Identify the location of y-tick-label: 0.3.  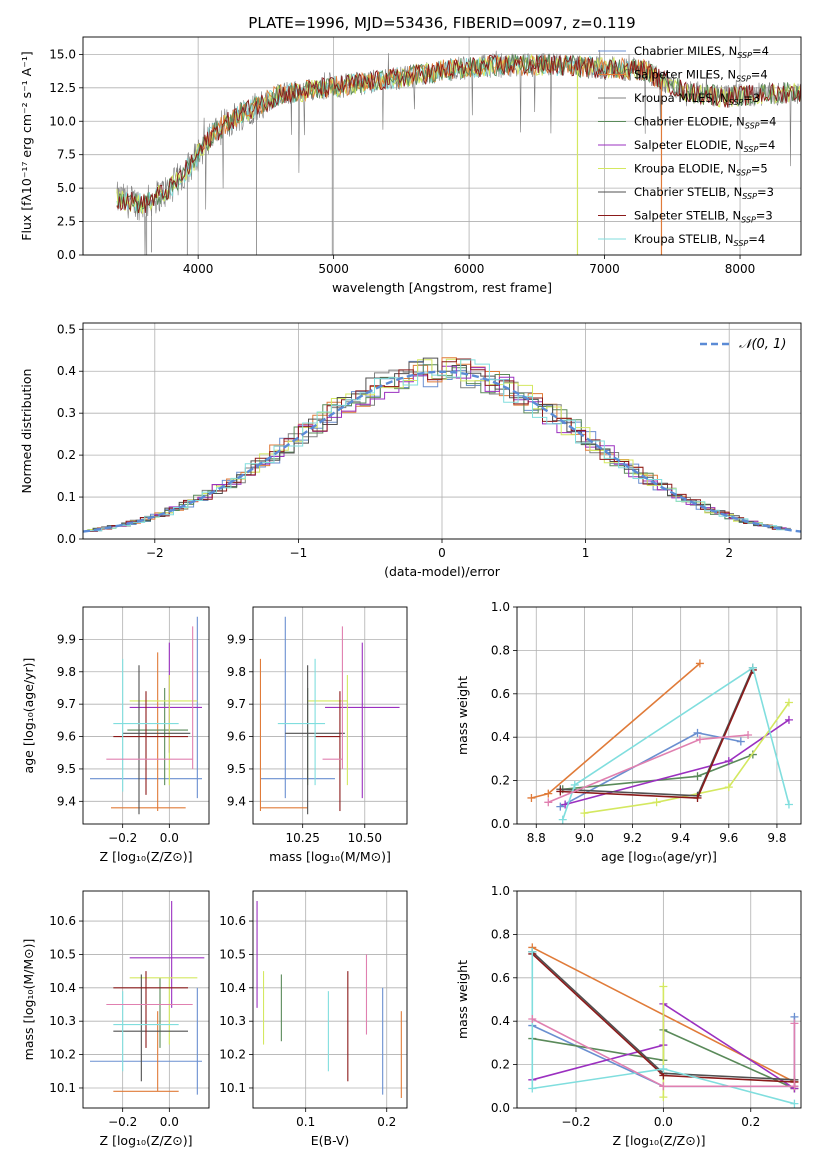
(66, 413).